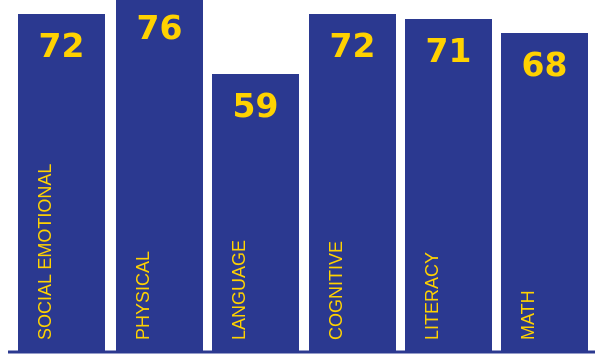 This screenshot has width=595, height=360. Describe the element at coordinates (61, 182) in the screenshot. I see `bar-social-emotional` at that location.